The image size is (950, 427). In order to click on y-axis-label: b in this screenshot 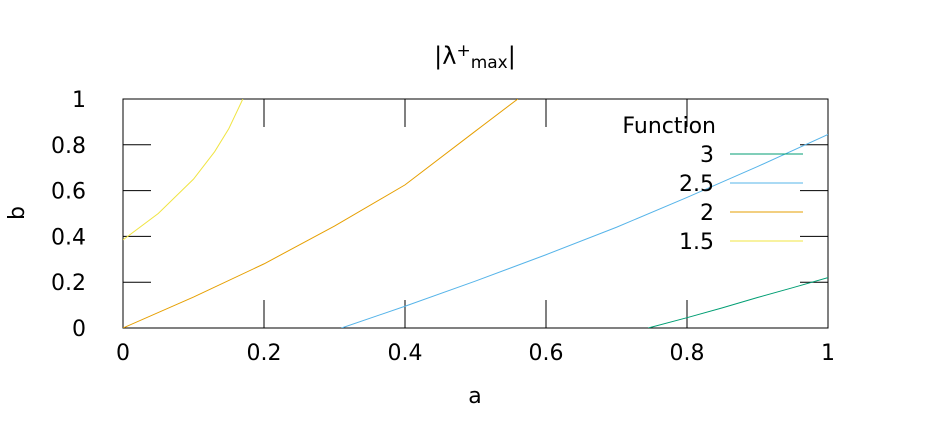, I will do `click(17, 213)`.